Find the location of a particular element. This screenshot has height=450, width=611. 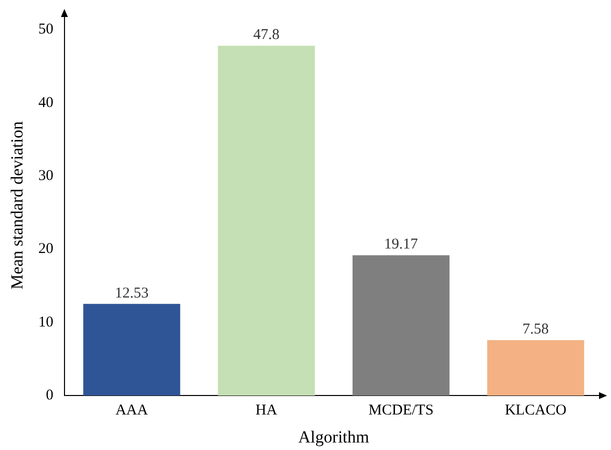

x-tick-label: AAA is located at coordinates (131, 410).